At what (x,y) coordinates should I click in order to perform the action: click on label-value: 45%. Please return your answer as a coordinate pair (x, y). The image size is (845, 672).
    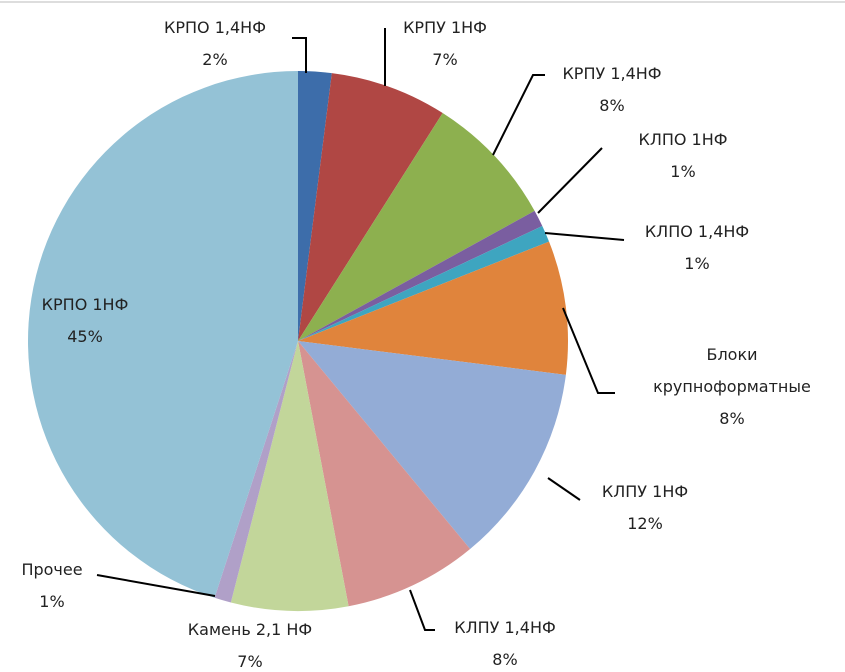
    Looking at the image, I should click on (85, 336).